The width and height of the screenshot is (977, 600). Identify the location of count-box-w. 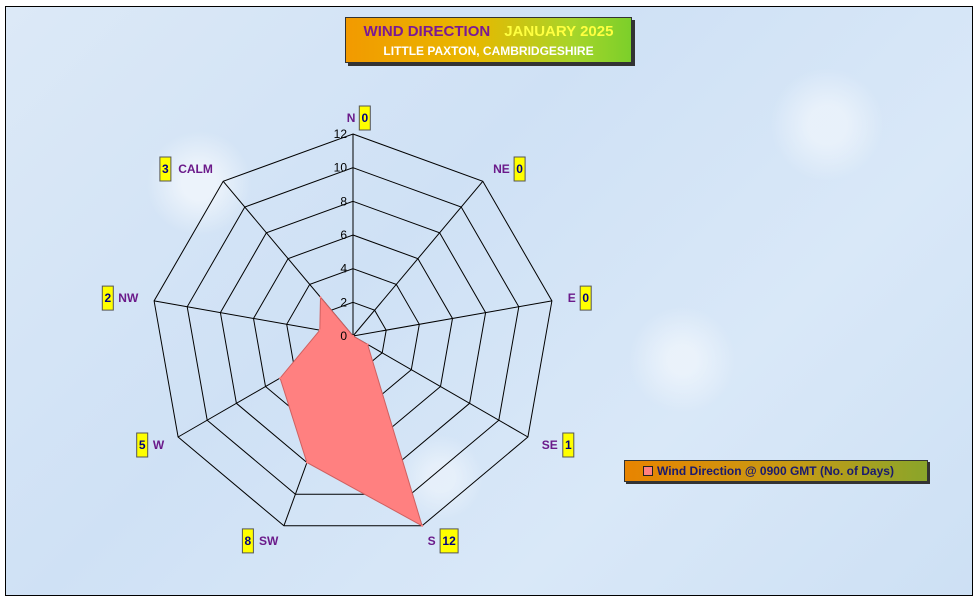
(142, 445).